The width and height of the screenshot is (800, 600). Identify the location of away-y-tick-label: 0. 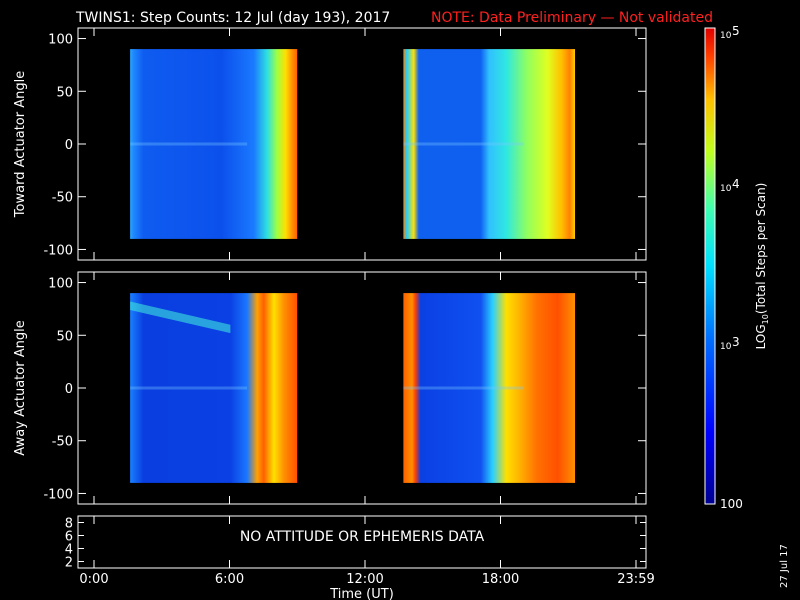
(69, 389).